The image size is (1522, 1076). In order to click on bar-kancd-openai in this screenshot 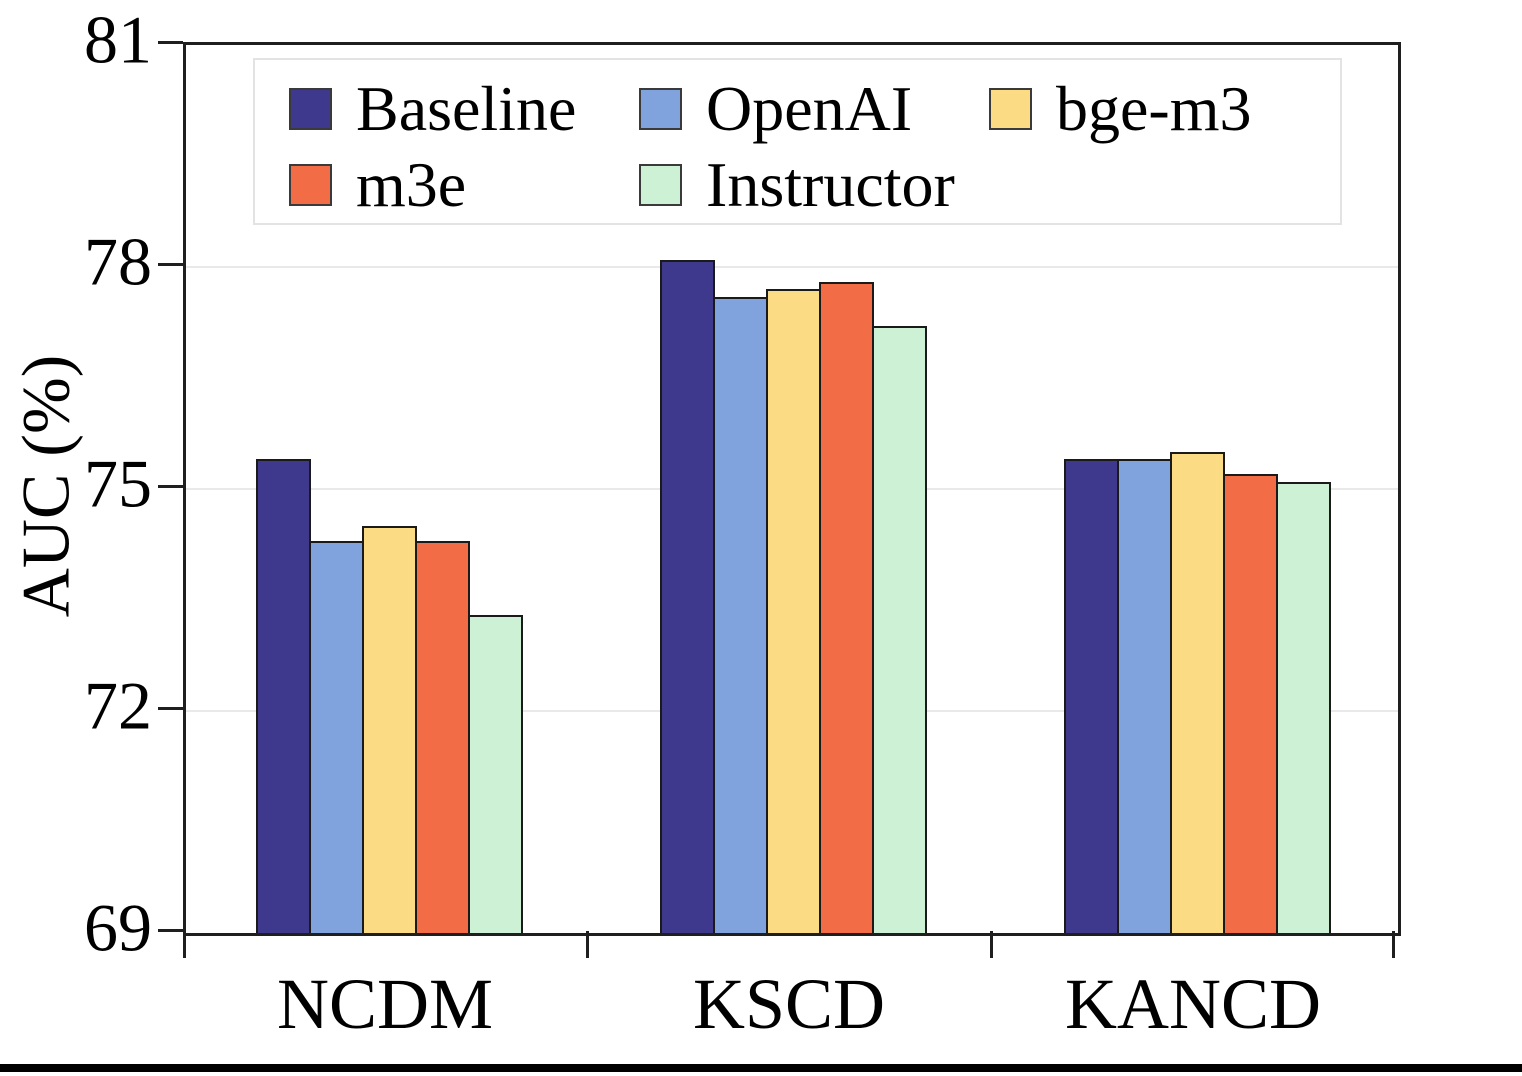, I will do `click(1144, 696)`.